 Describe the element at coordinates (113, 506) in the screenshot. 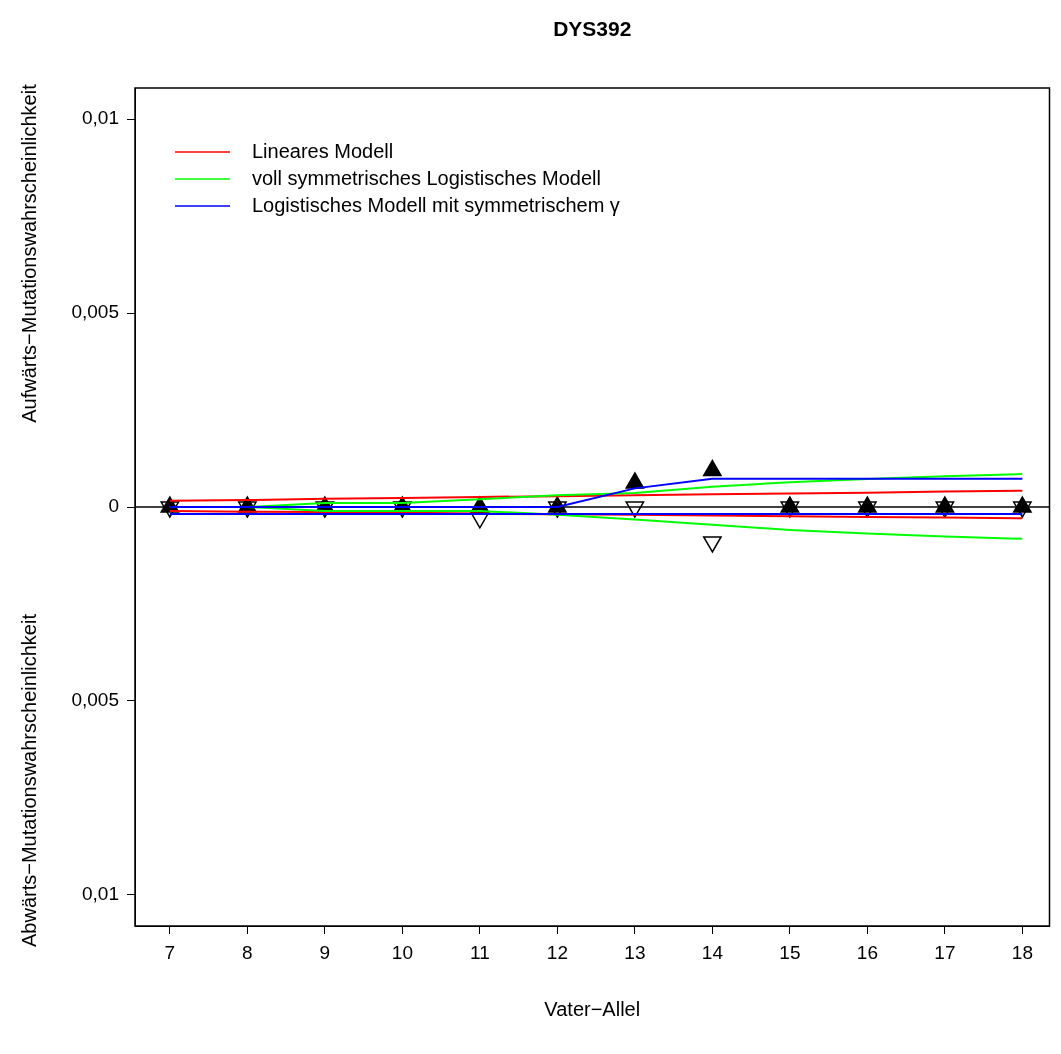

I see `y-tick-label: 0` at that location.